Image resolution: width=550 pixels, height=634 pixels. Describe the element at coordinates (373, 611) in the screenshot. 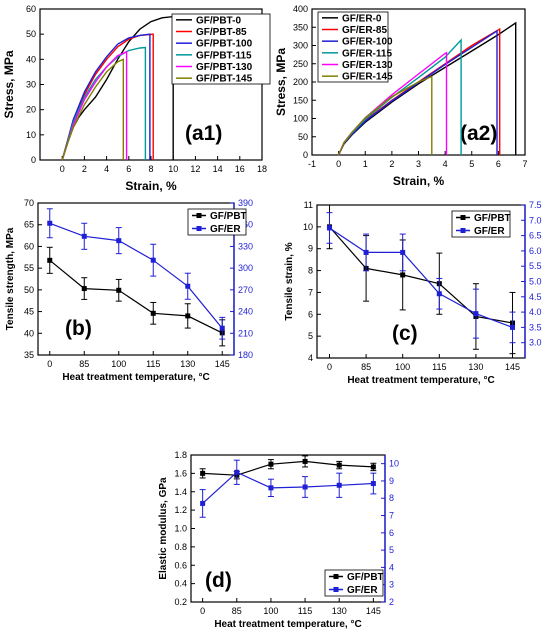

I see `x-tick-label: 145` at that location.